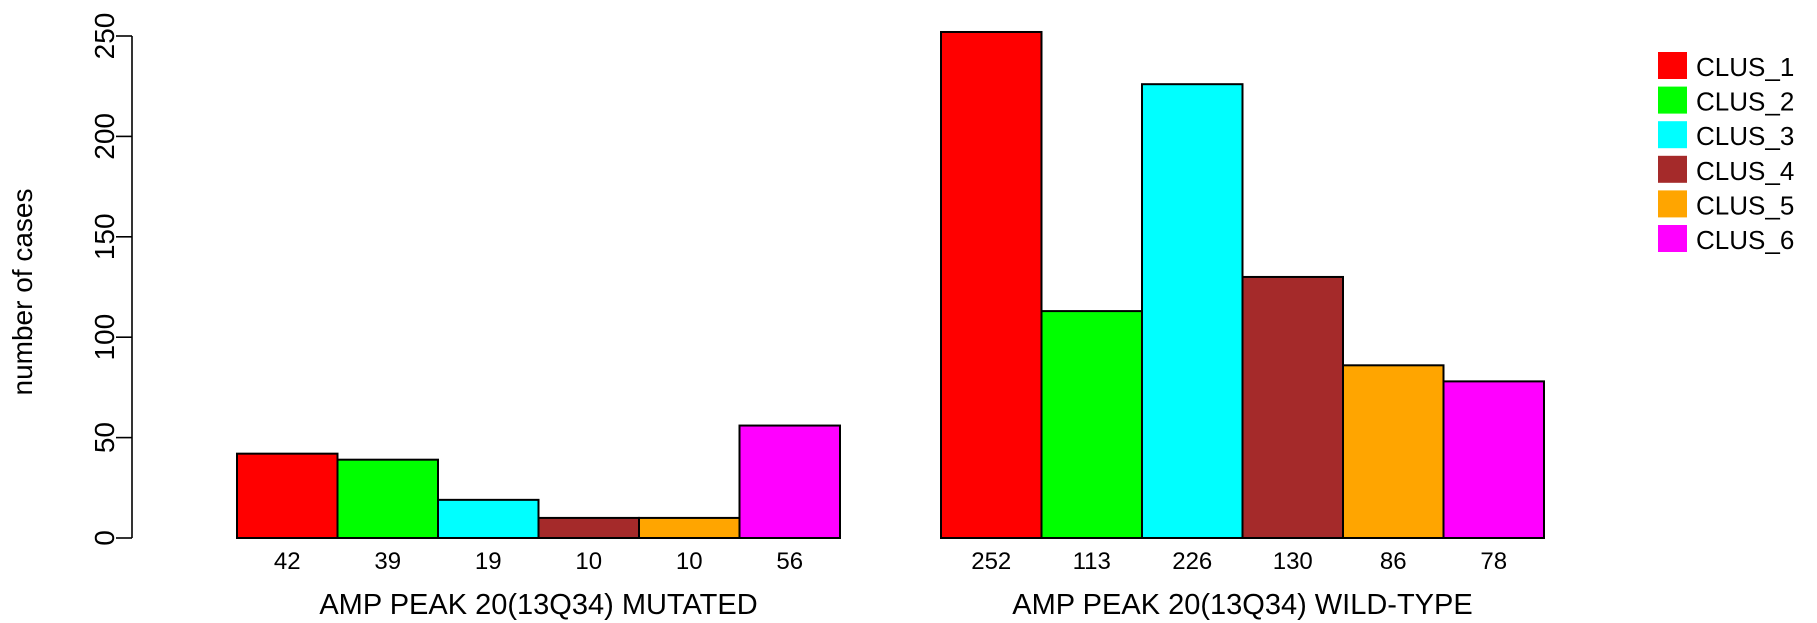 The width and height of the screenshot is (1817, 623). Describe the element at coordinates (104, 538) in the screenshot. I see `y-tick-label: 0` at that location.